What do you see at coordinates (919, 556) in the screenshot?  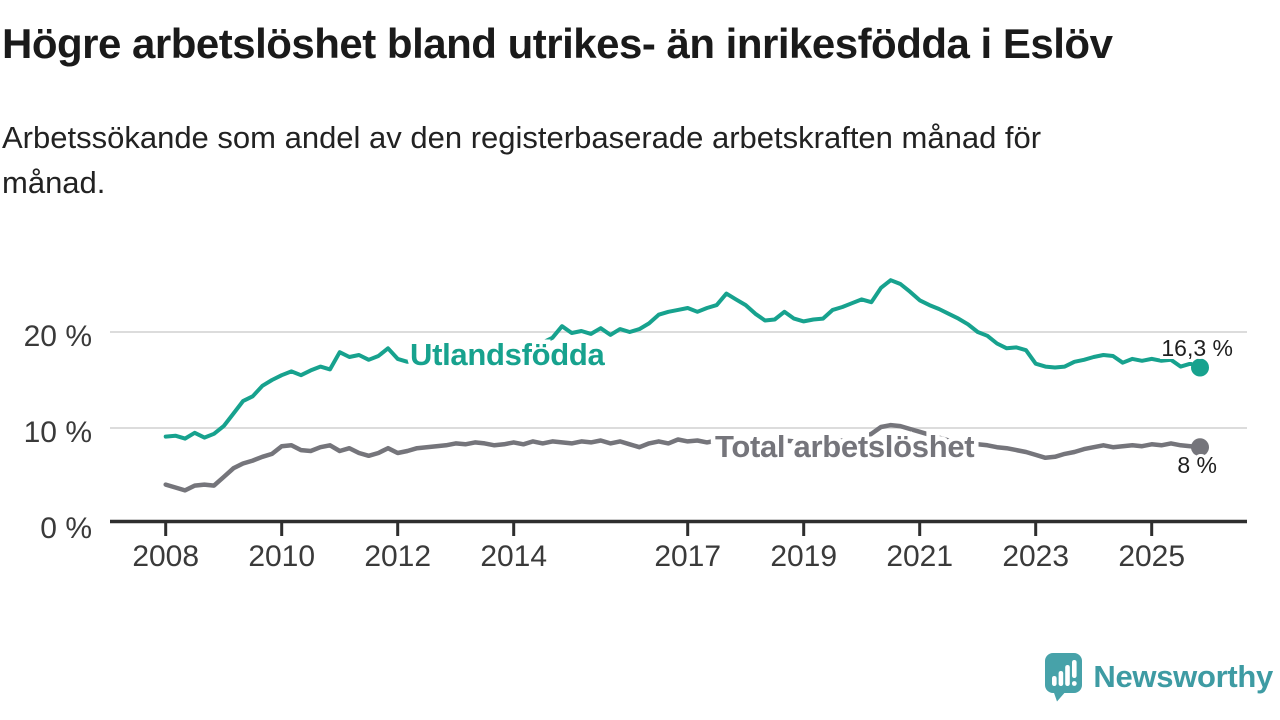 I see `x-tick-label-2021: 2021` at bounding box center [919, 556].